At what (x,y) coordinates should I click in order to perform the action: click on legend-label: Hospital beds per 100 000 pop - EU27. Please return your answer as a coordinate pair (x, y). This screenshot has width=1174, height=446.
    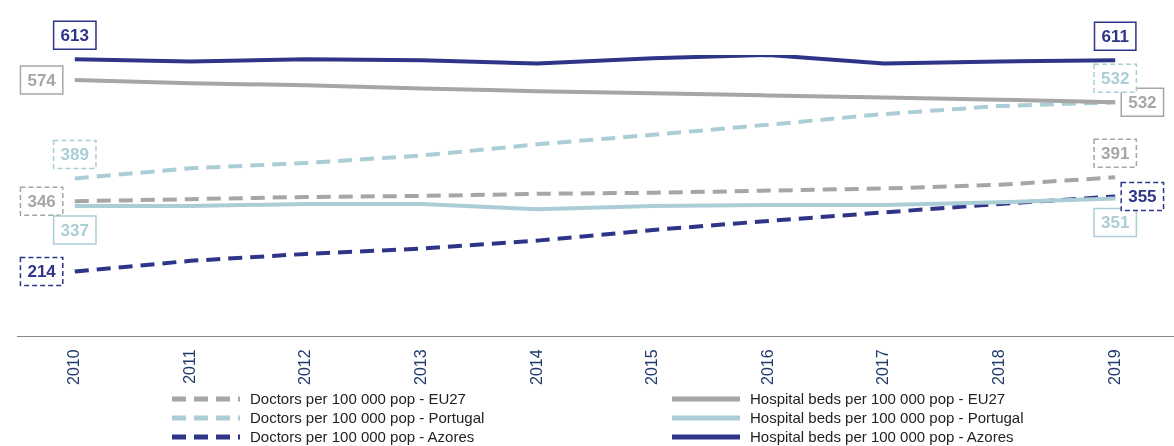
    Looking at the image, I should click on (878, 398).